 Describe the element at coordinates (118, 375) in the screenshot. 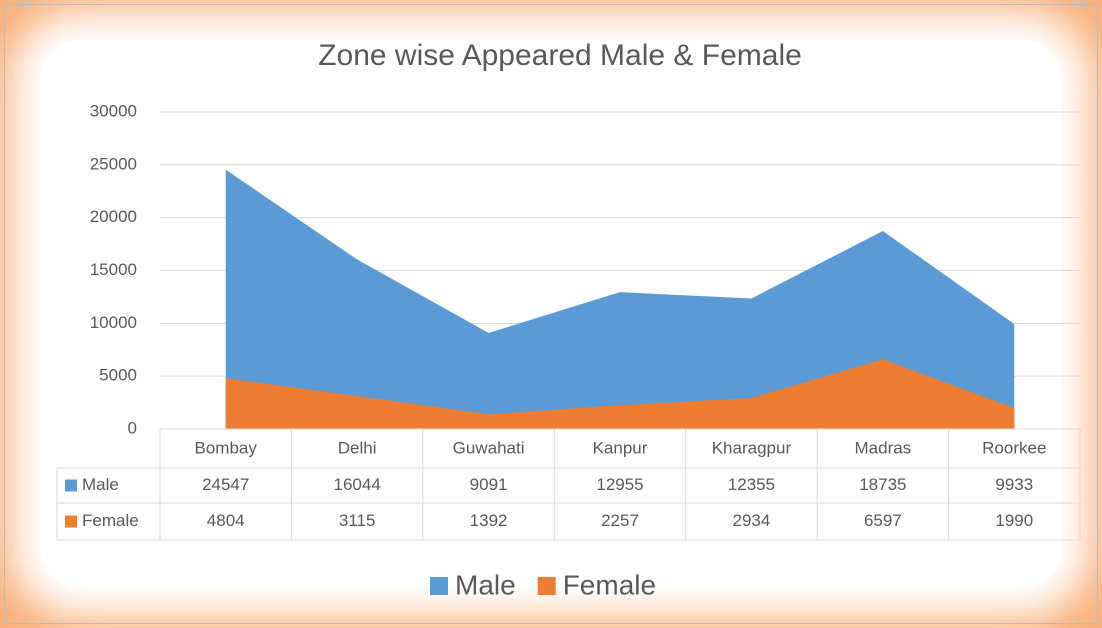

I see `y-tick-label: 5000` at that location.